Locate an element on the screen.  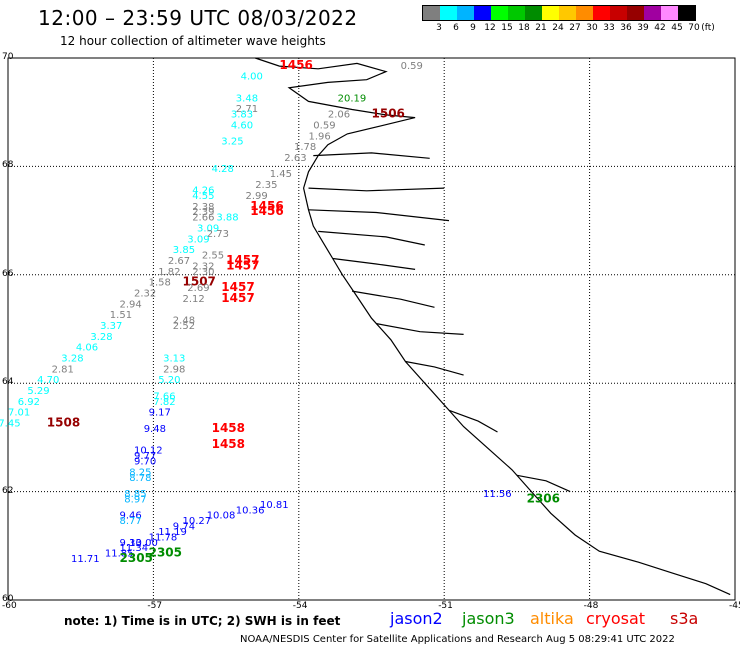
wave-height-label: 8.25 is located at coordinates (140, 472).